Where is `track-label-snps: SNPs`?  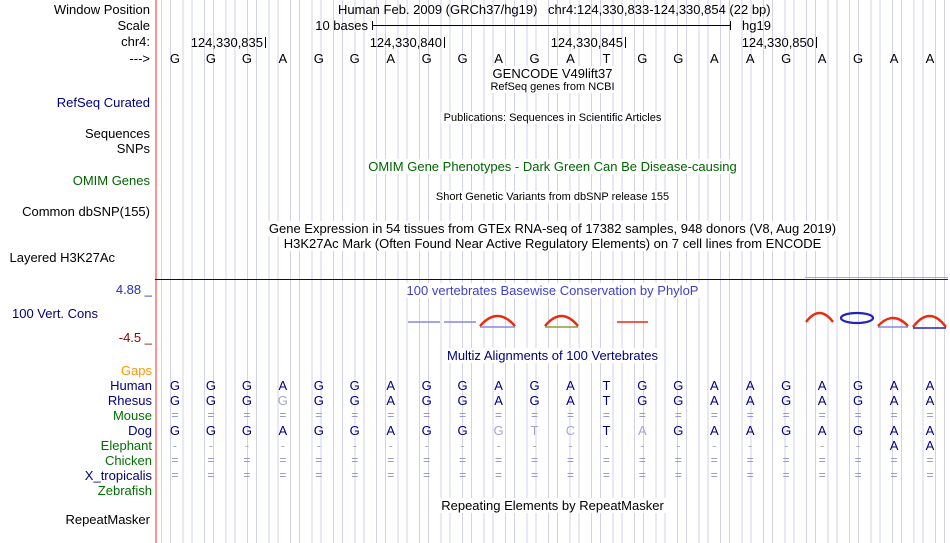
track-label-snps: SNPs is located at coordinates (133, 148).